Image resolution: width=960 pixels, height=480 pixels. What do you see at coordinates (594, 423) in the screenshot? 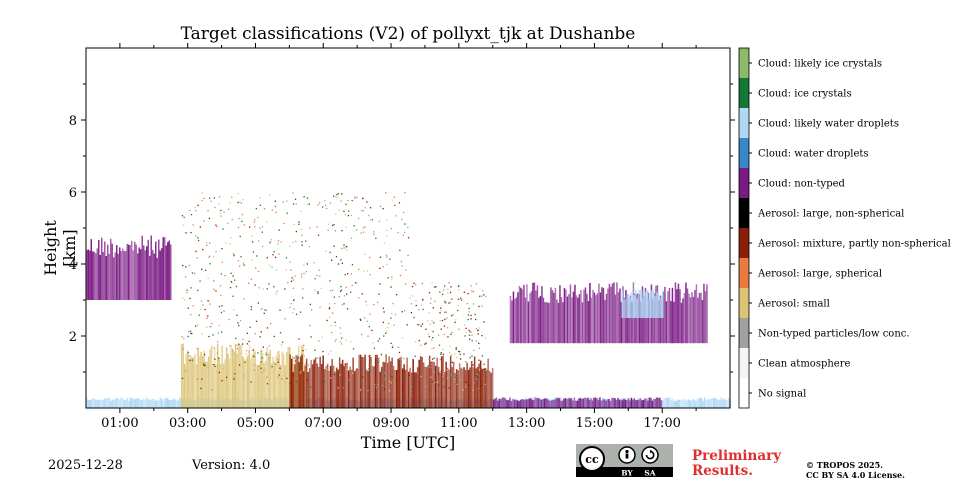
I see `x-tick-label-7: 15:00` at bounding box center [594, 423].